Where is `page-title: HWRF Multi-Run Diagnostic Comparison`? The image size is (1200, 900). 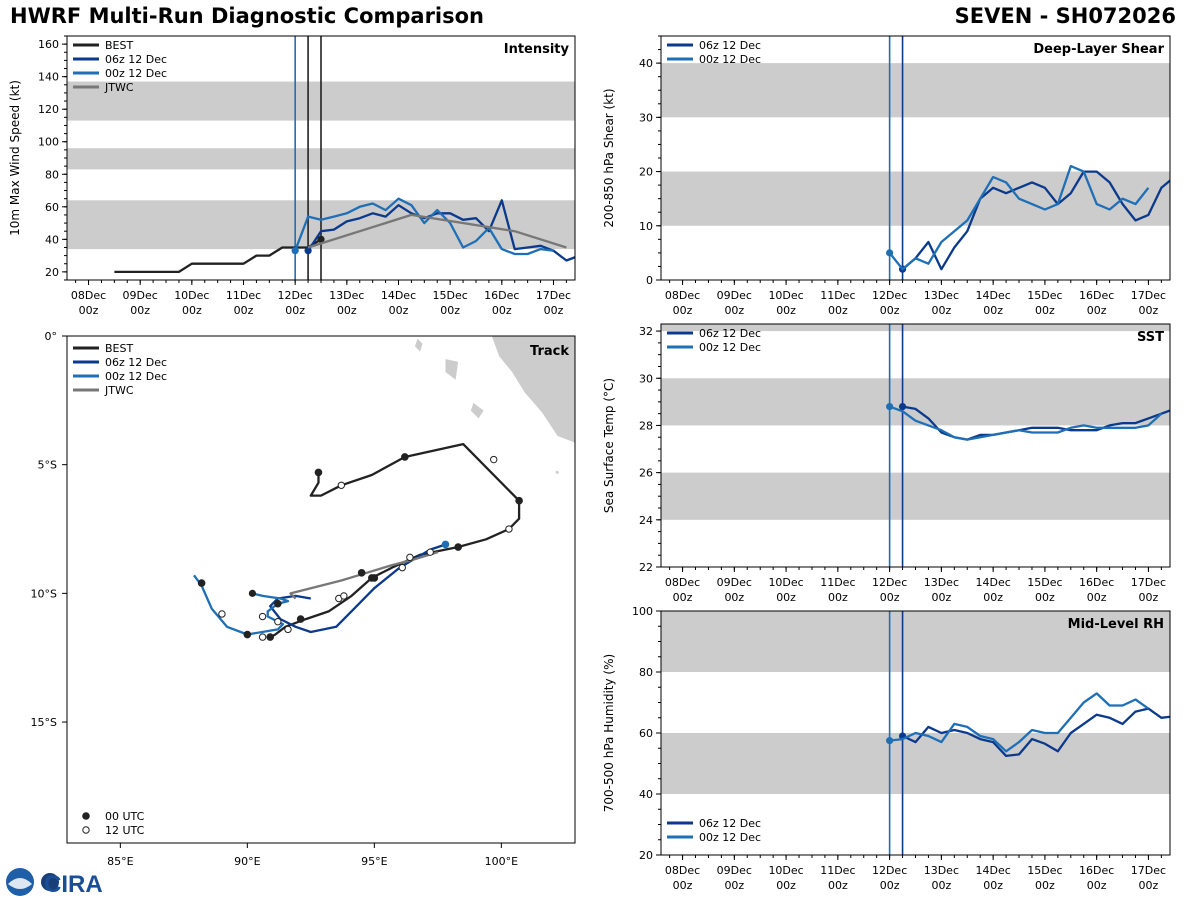
page-title: HWRF Multi-Run Diagnostic Comparison is located at coordinates (247, 16).